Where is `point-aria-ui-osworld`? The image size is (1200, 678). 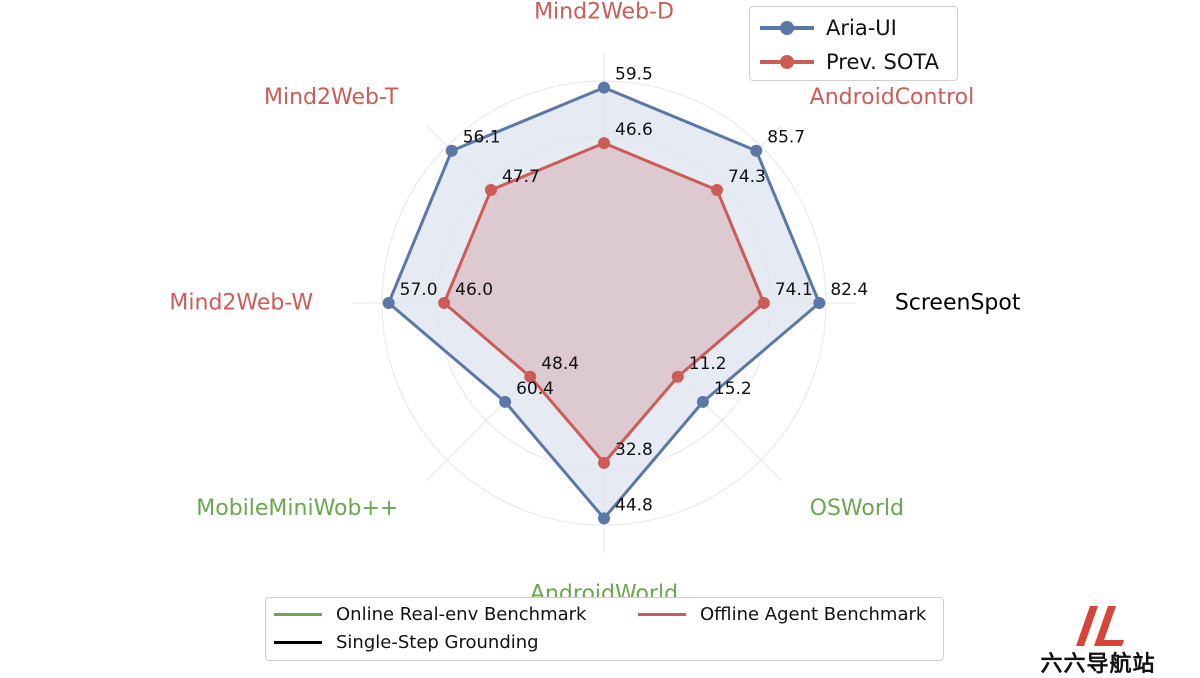
point-aria-ui-osworld is located at coordinates (702, 401).